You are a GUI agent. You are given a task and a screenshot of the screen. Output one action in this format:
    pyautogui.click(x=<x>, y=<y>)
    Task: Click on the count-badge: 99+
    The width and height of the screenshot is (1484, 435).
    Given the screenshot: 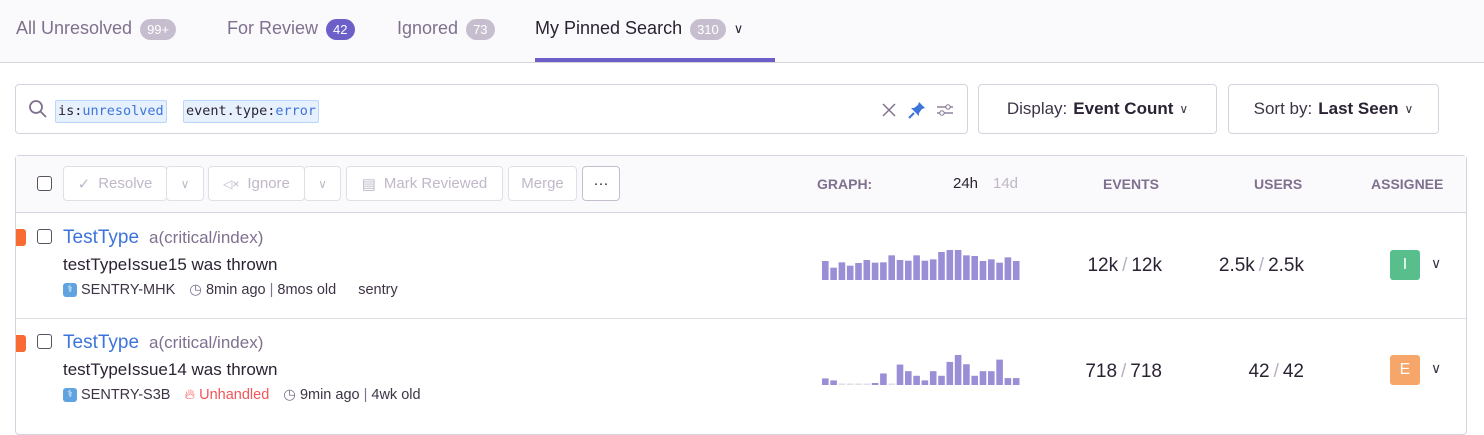 What is the action you would take?
    pyautogui.click(x=158, y=29)
    